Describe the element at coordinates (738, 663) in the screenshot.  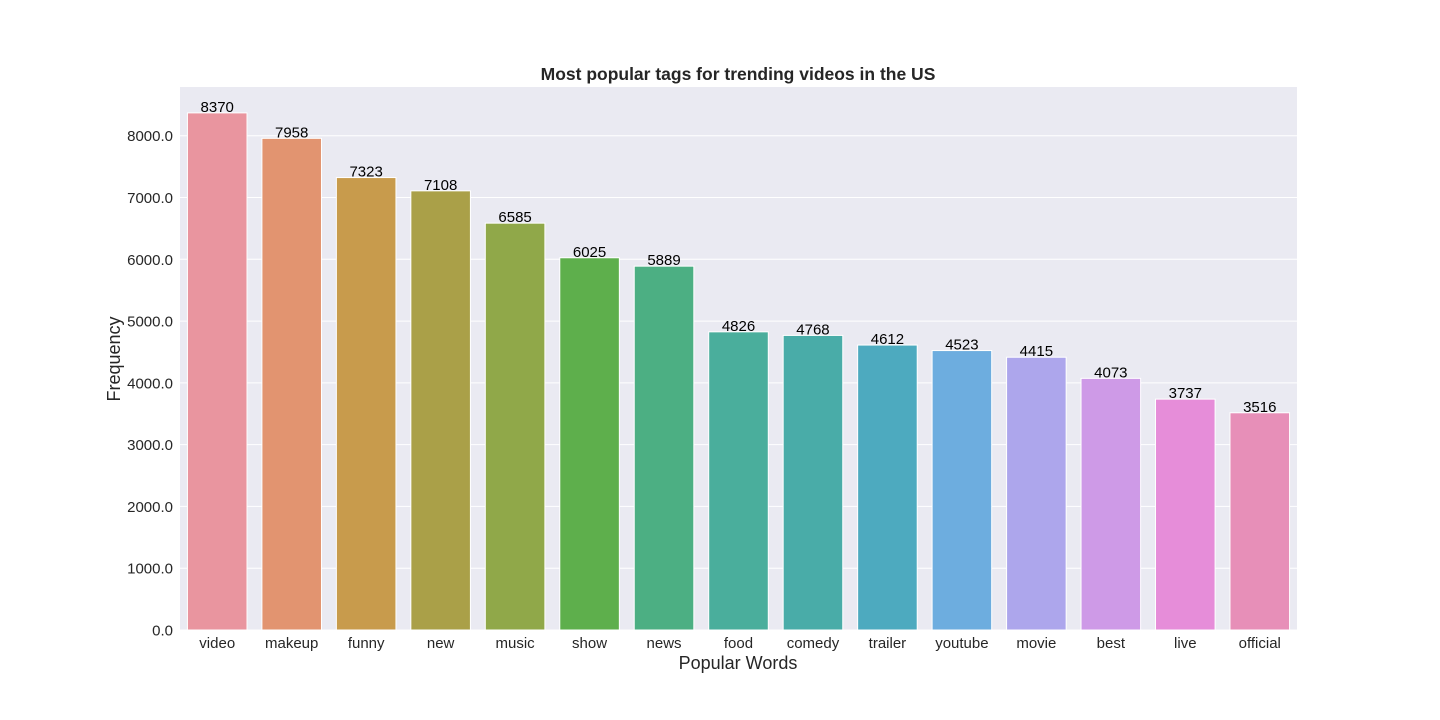
I see `x-axis-label: Popular Words` at that location.